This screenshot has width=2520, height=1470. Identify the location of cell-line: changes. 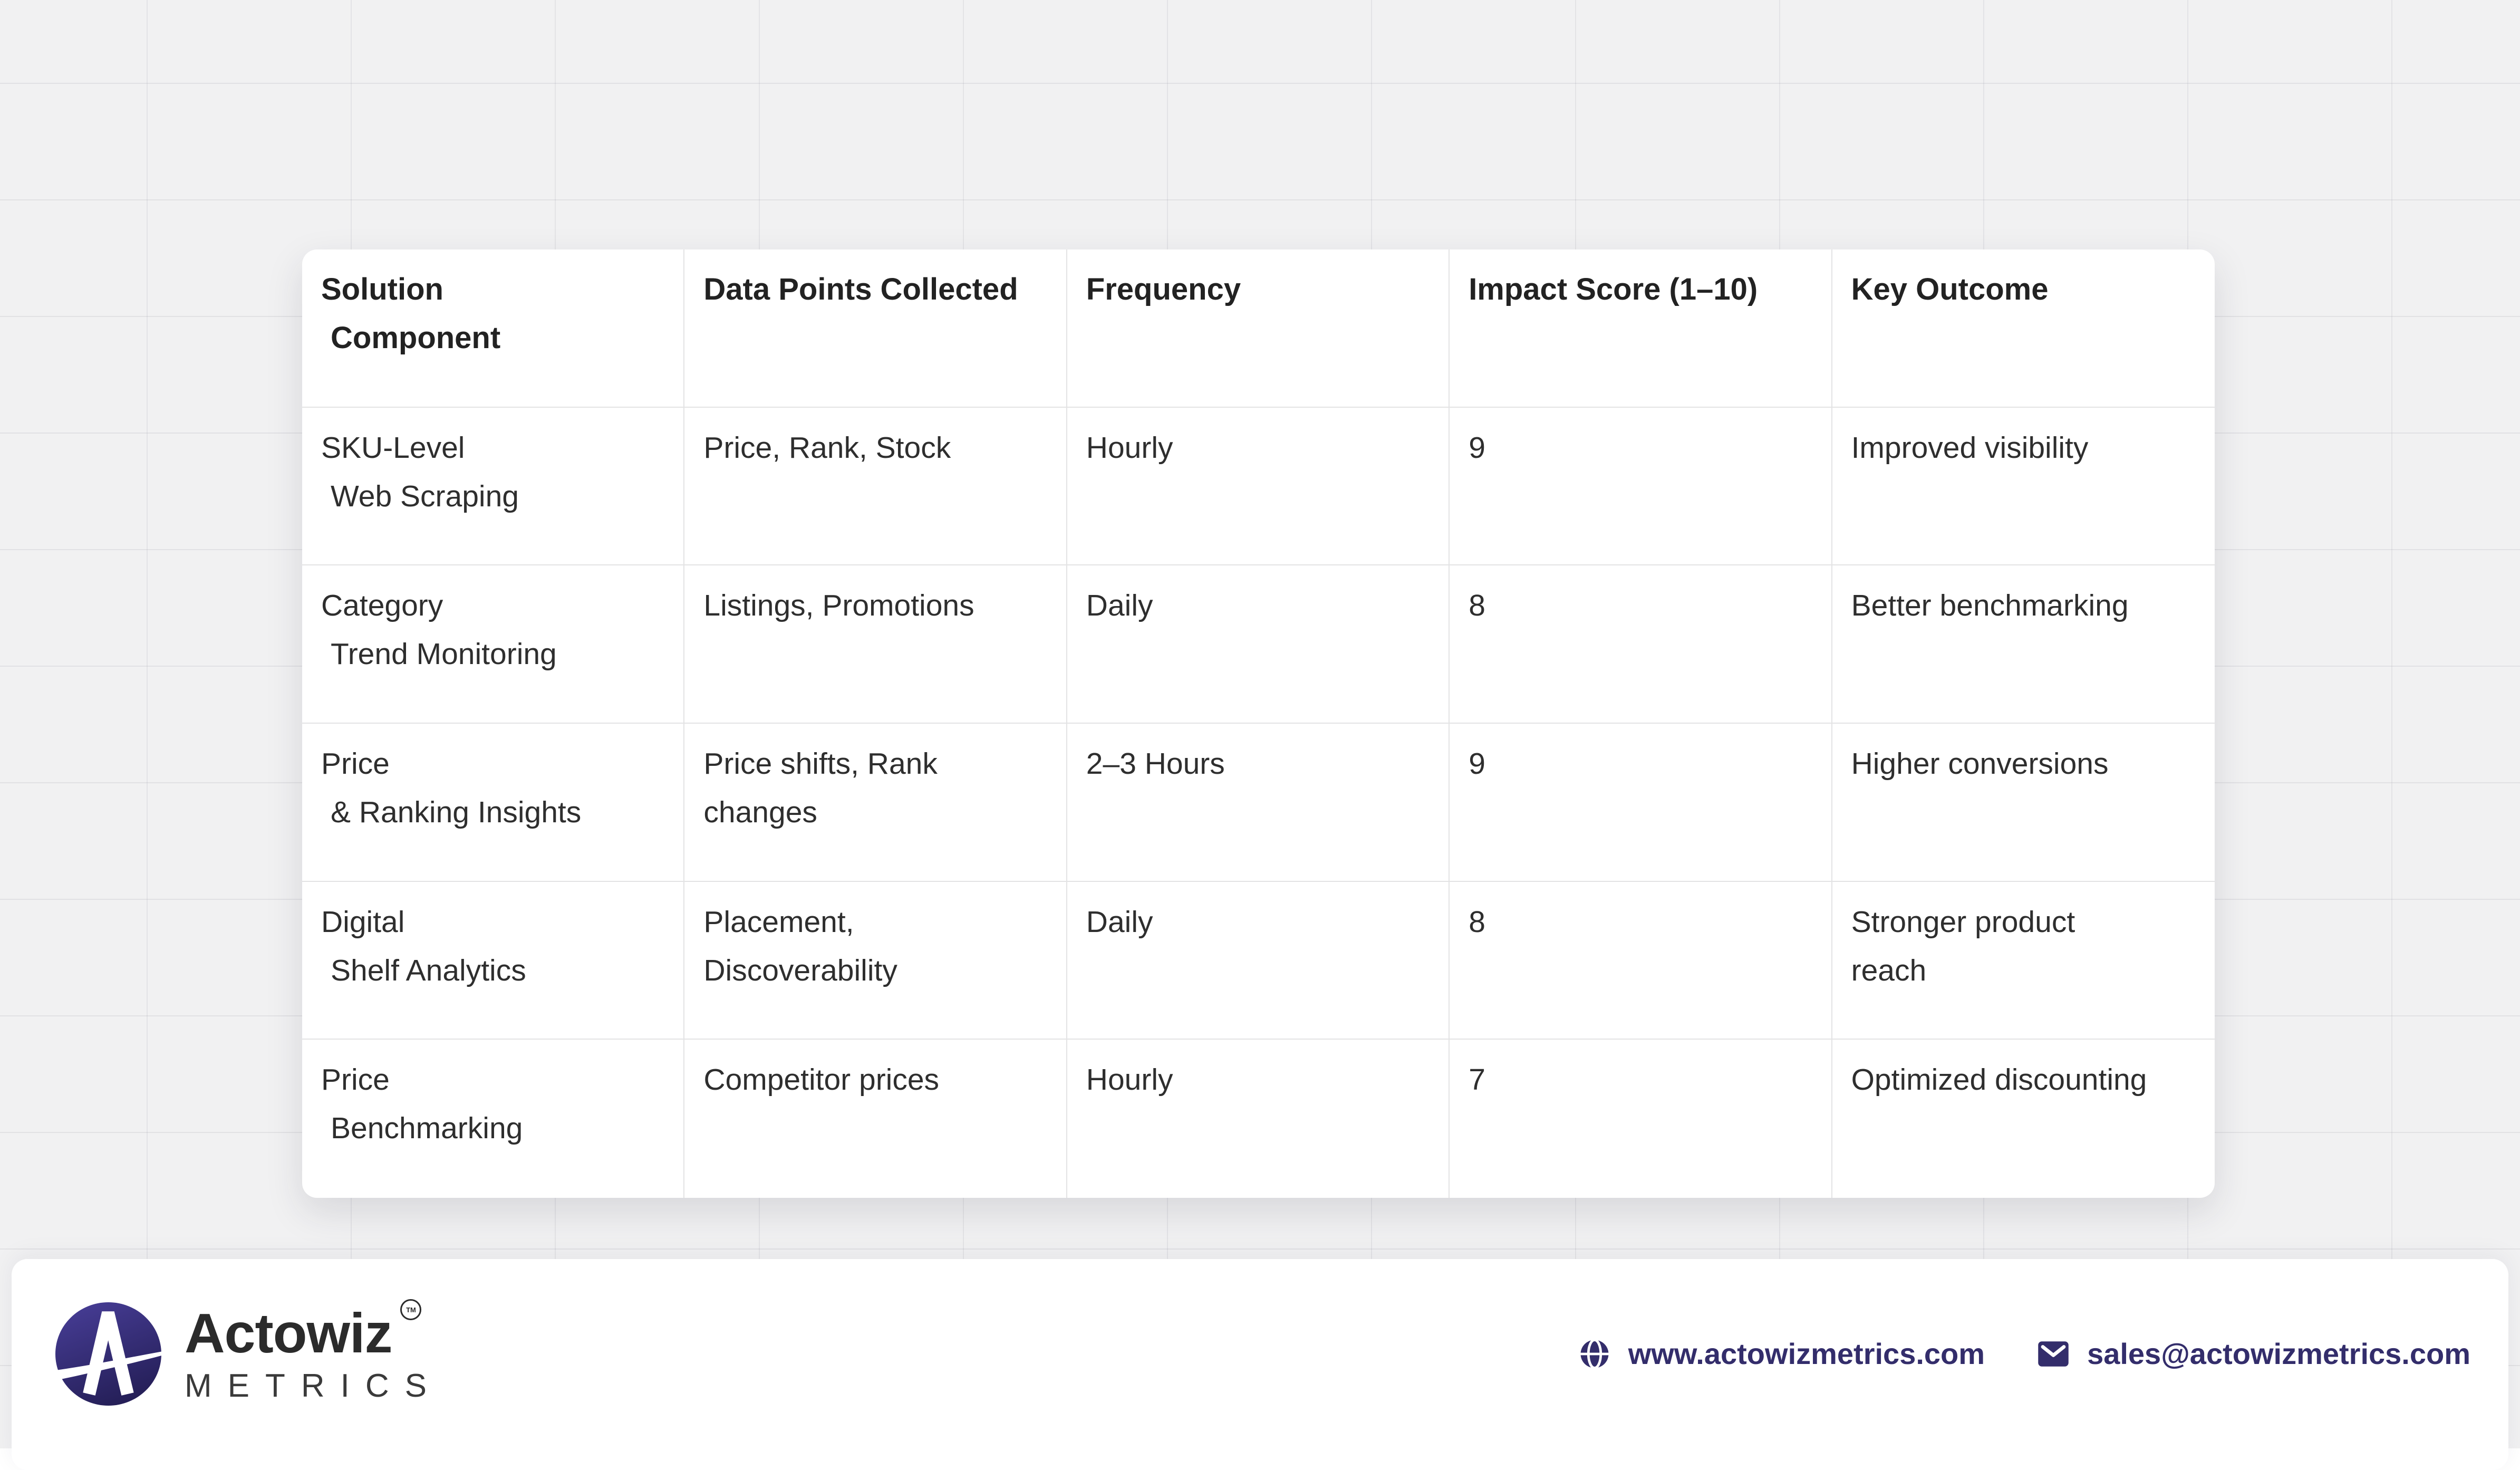
(760, 812).